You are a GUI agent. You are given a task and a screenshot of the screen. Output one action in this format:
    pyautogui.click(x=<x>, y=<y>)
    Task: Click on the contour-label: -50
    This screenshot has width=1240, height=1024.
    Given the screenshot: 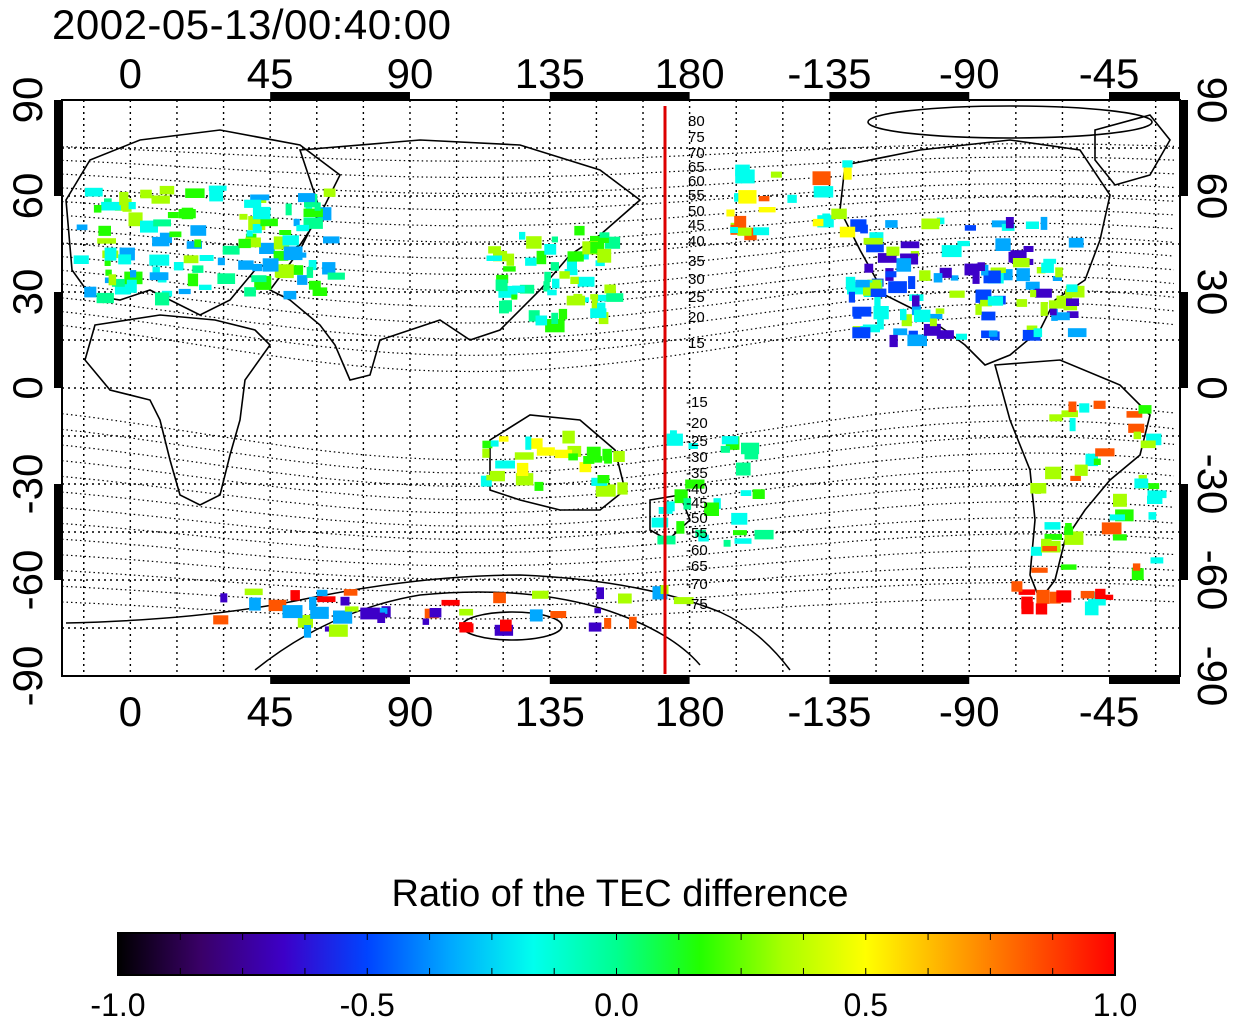 What is the action you would take?
    pyautogui.click(x=697, y=518)
    